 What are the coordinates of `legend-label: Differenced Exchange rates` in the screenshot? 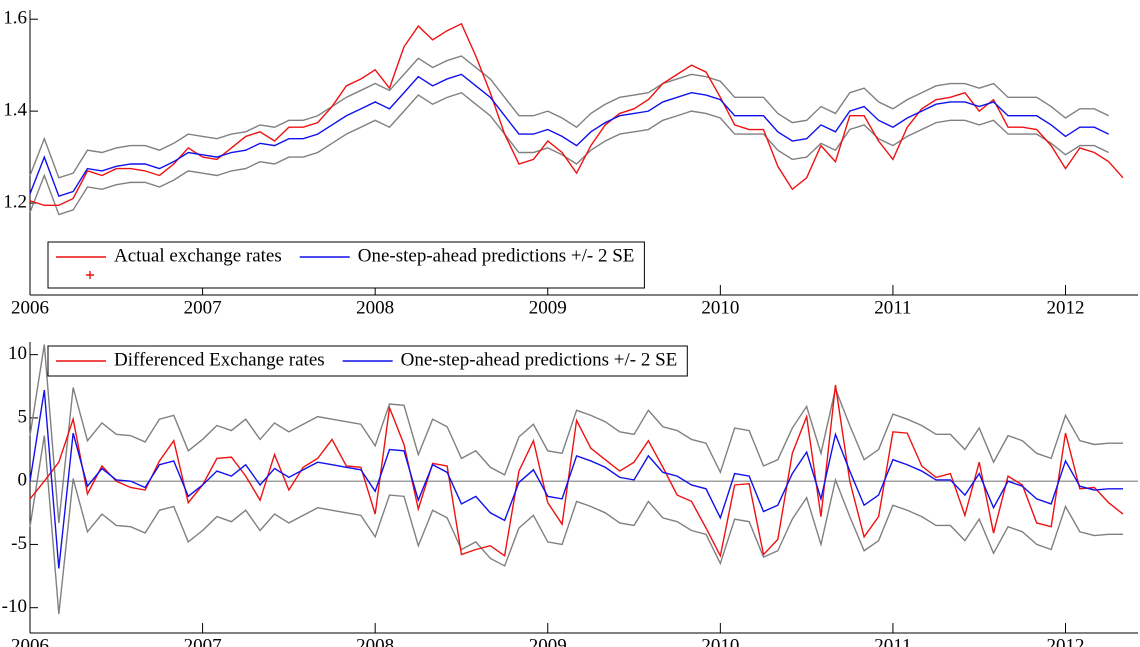 It's located at (219, 359).